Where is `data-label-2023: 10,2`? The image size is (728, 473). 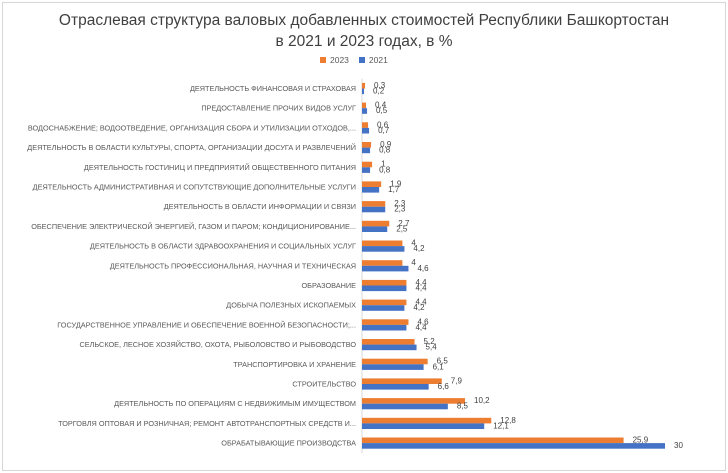
data-label-2023: 10,2 is located at coordinates (482, 400).